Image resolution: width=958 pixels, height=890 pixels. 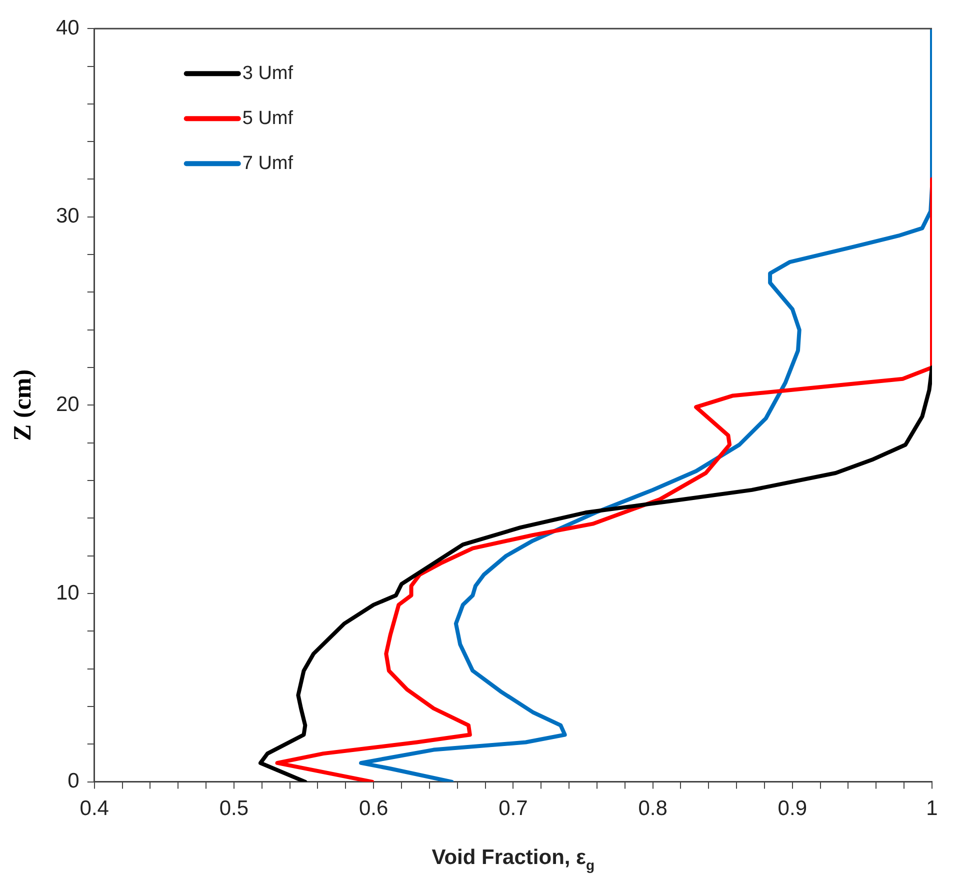 What do you see at coordinates (268, 73) in the screenshot?
I see `legend-label: 3 Umf` at bounding box center [268, 73].